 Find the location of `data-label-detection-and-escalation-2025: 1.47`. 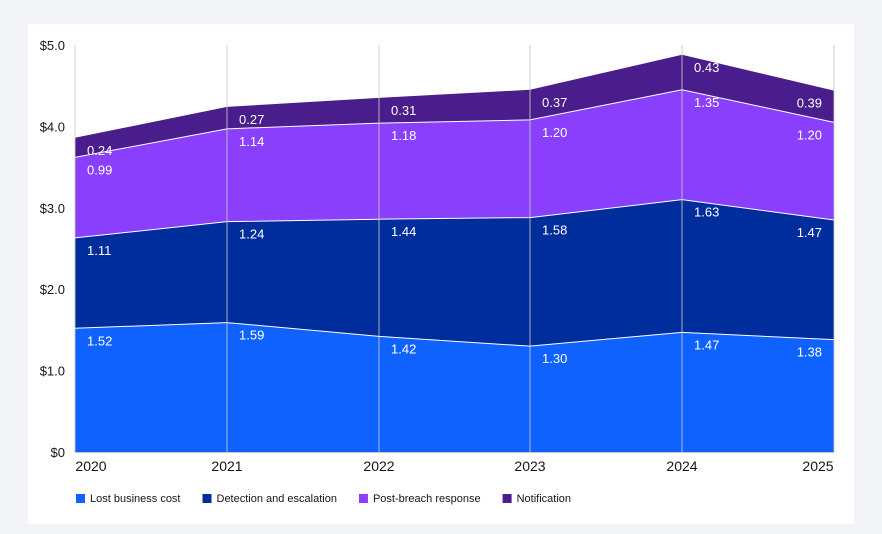

data-label-detection-and-escalation-2025: 1.47 is located at coordinates (809, 232).